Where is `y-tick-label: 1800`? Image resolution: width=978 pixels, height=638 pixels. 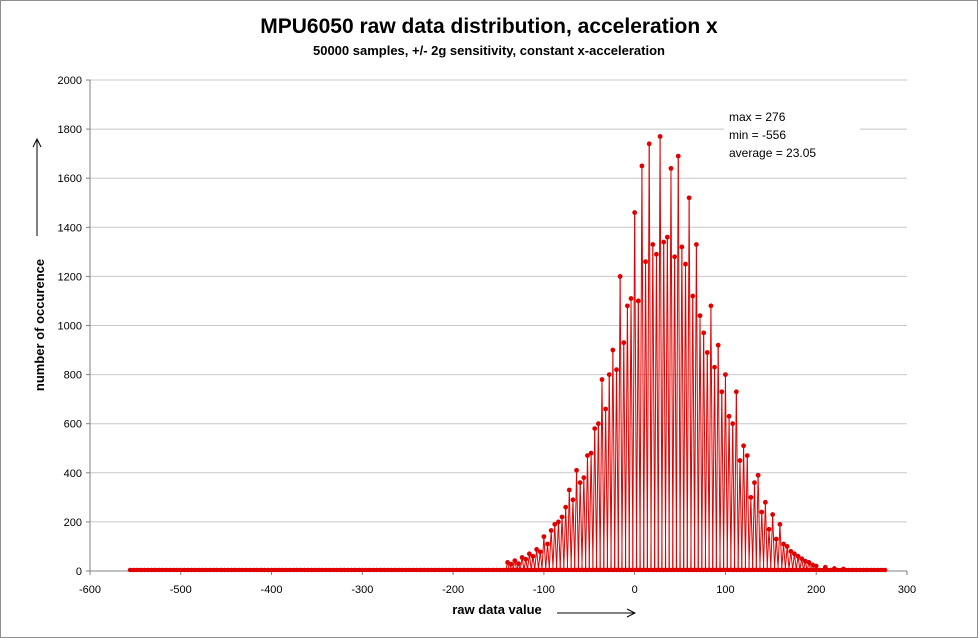 y-tick-label: 1800 is located at coordinates (70, 130).